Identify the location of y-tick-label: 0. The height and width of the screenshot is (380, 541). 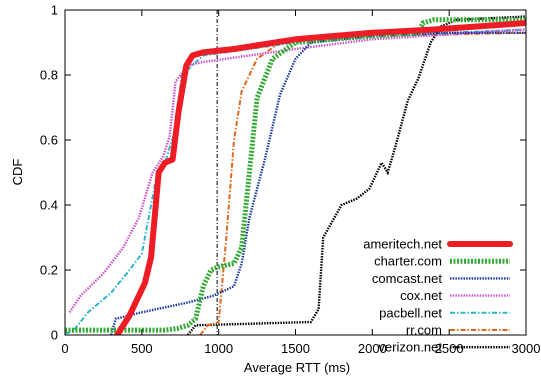
(54, 335).